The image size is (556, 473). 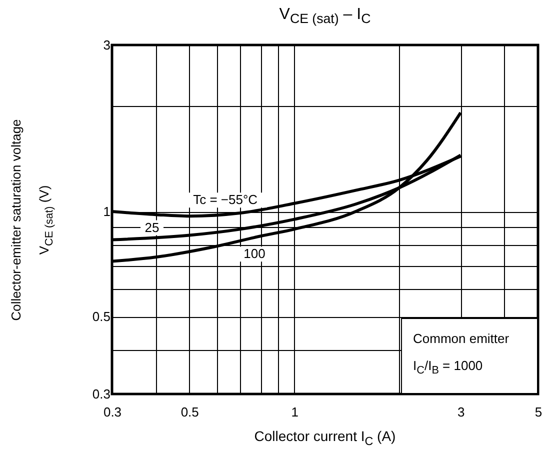 What do you see at coordinates (325, 438) in the screenshot?
I see `x-axis-title: Collector current I$_{C}$ (A)` at bounding box center [325, 438].